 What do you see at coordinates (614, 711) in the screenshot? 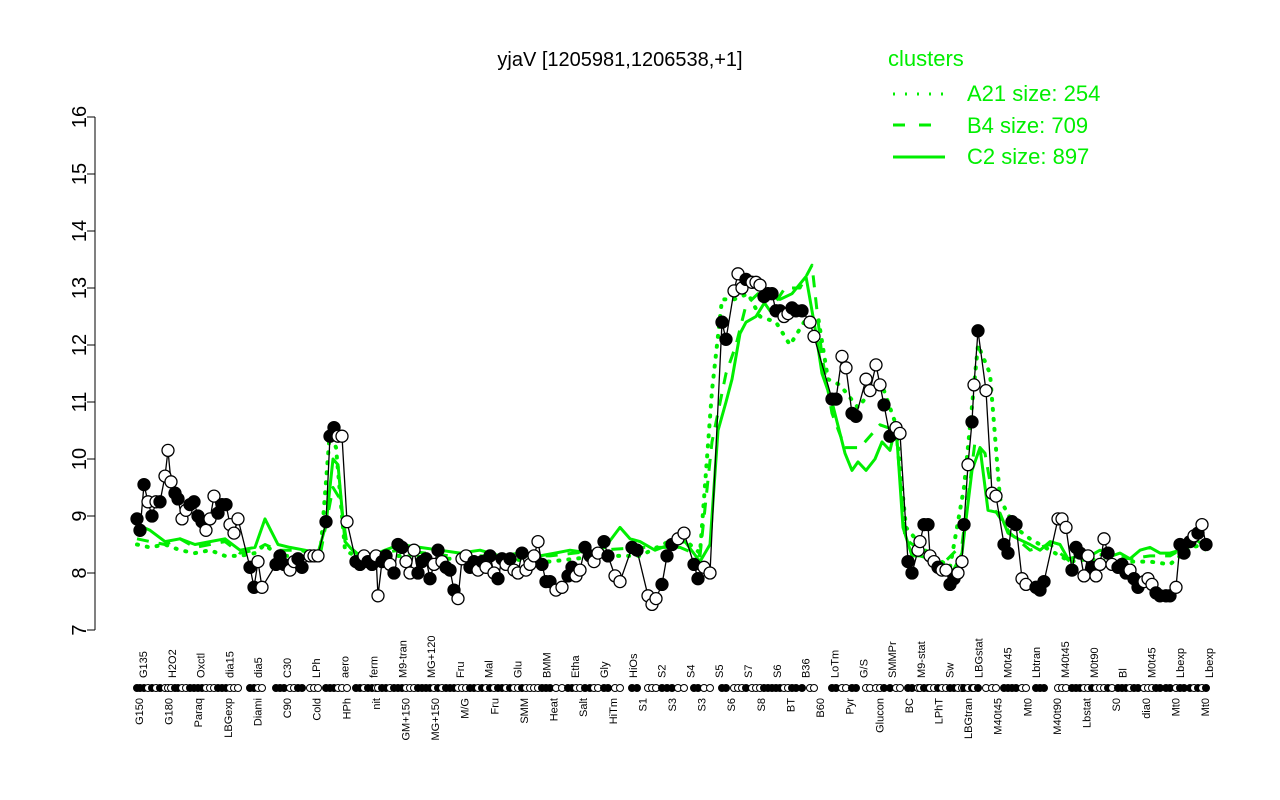
I see `x-tick-label-bottom: HiTm` at bounding box center [614, 711].